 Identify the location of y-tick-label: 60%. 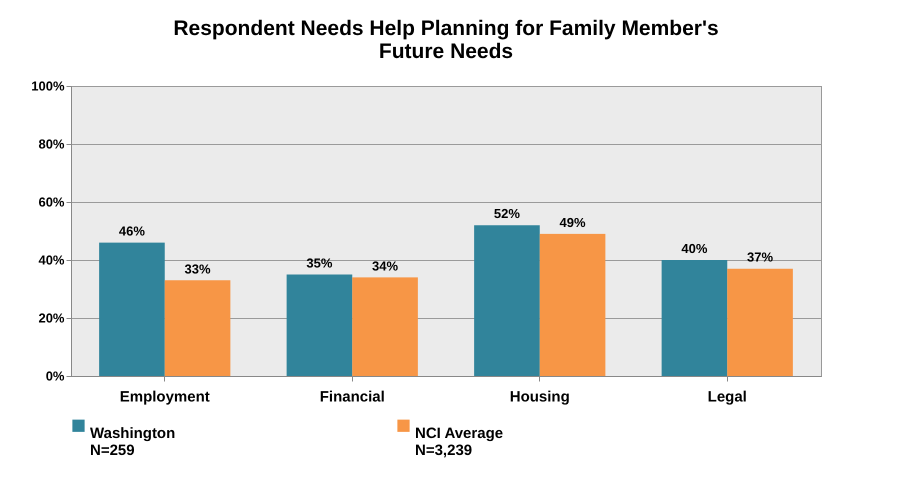
(51, 202).